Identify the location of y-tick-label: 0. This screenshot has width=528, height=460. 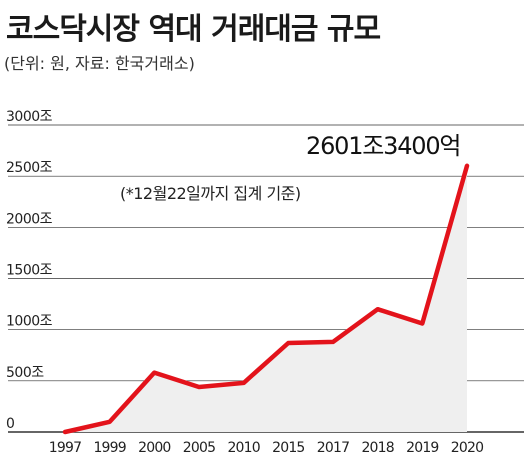
(10, 424).